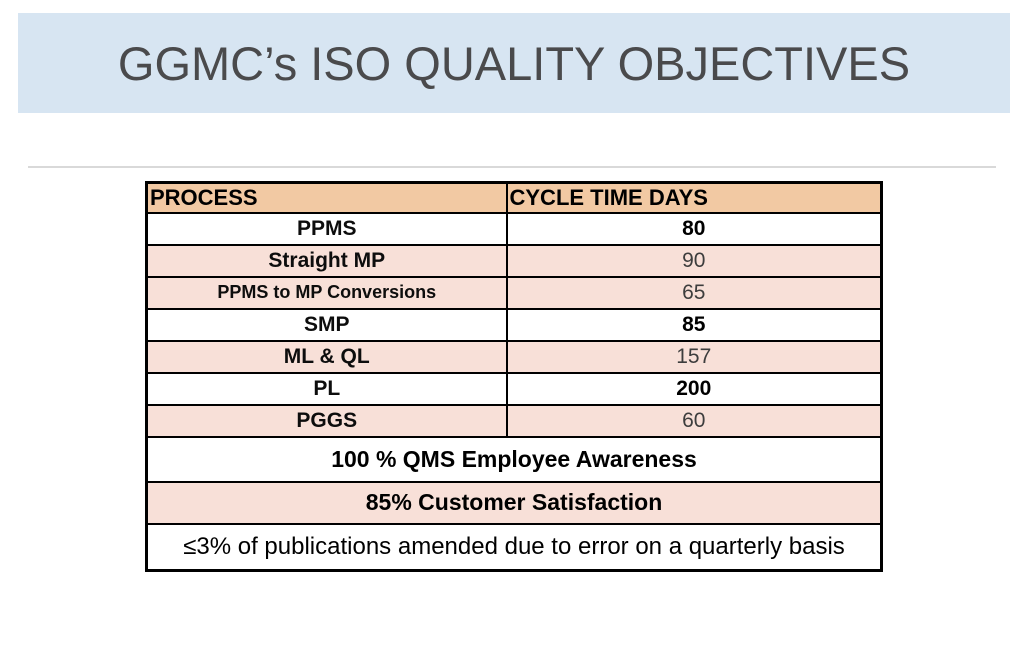 This screenshot has width=1024, height=651. I want to click on value-cell: 200, so click(694, 388).